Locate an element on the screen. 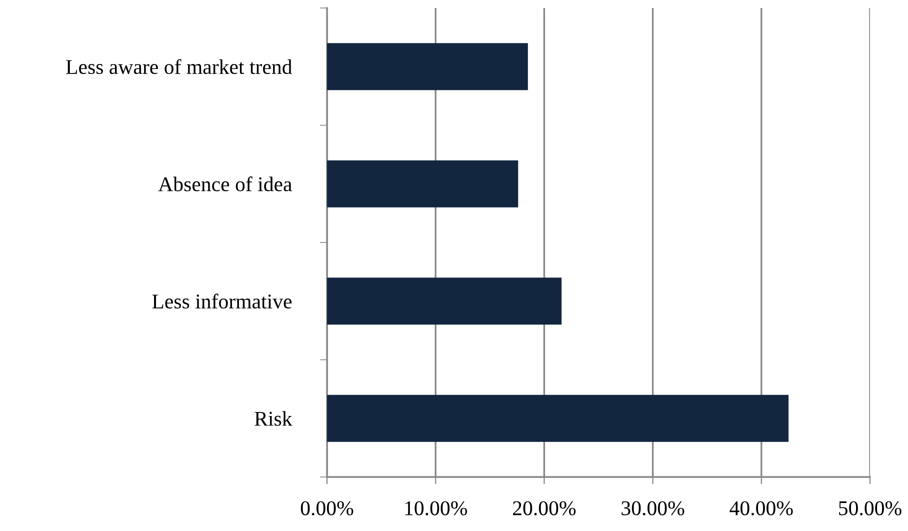 Image resolution: width=908 pixels, height=531 pixels. y-tick-label: Absence of idea is located at coordinates (225, 184).